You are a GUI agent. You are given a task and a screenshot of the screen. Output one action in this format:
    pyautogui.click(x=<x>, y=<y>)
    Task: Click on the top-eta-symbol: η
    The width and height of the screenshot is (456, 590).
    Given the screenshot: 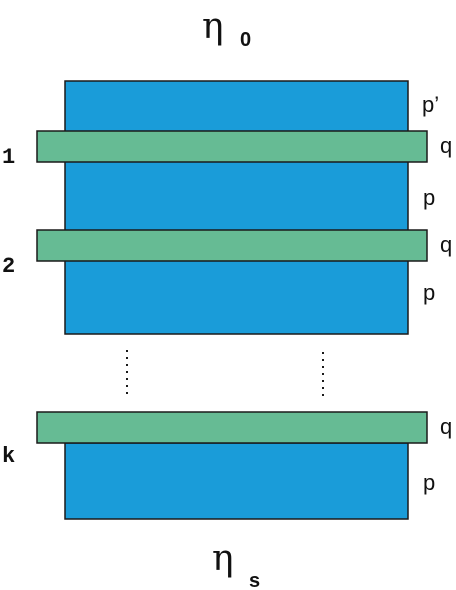 What is the action you would take?
    pyautogui.click(x=213, y=26)
    